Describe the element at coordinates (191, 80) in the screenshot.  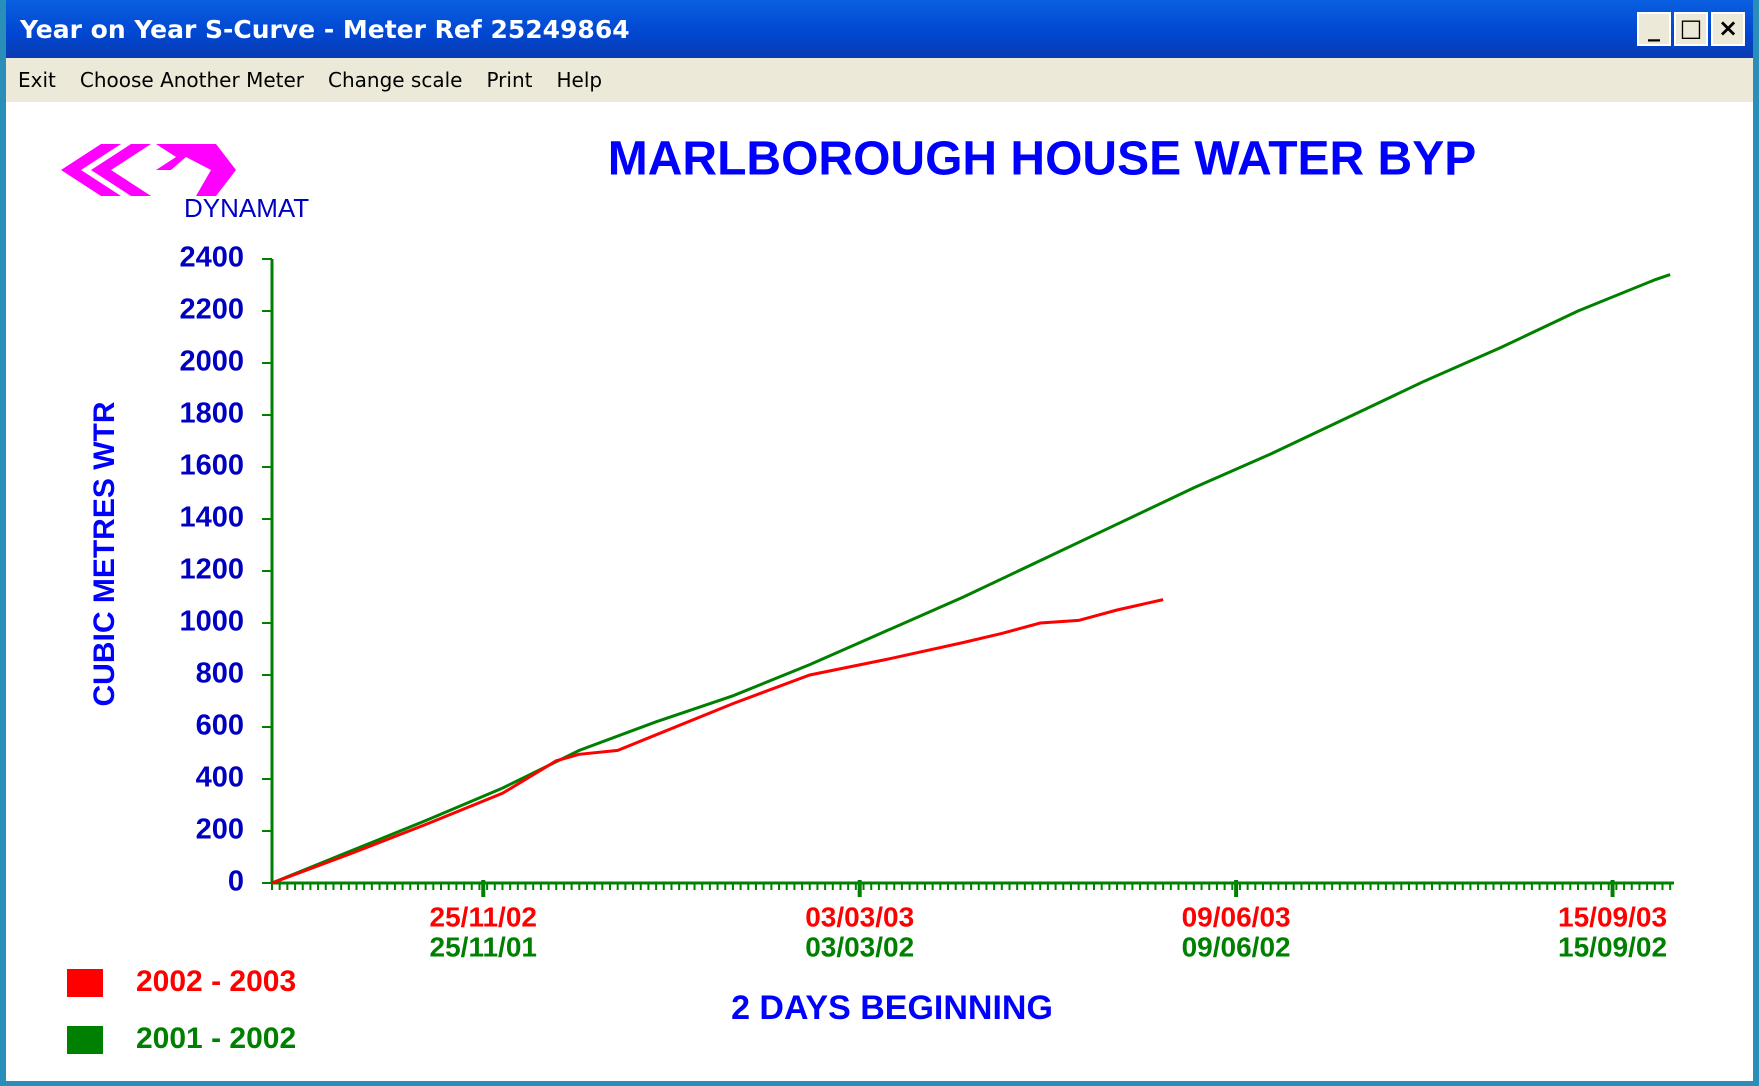
I see `menu-item: Choose Another Meter` at that location.